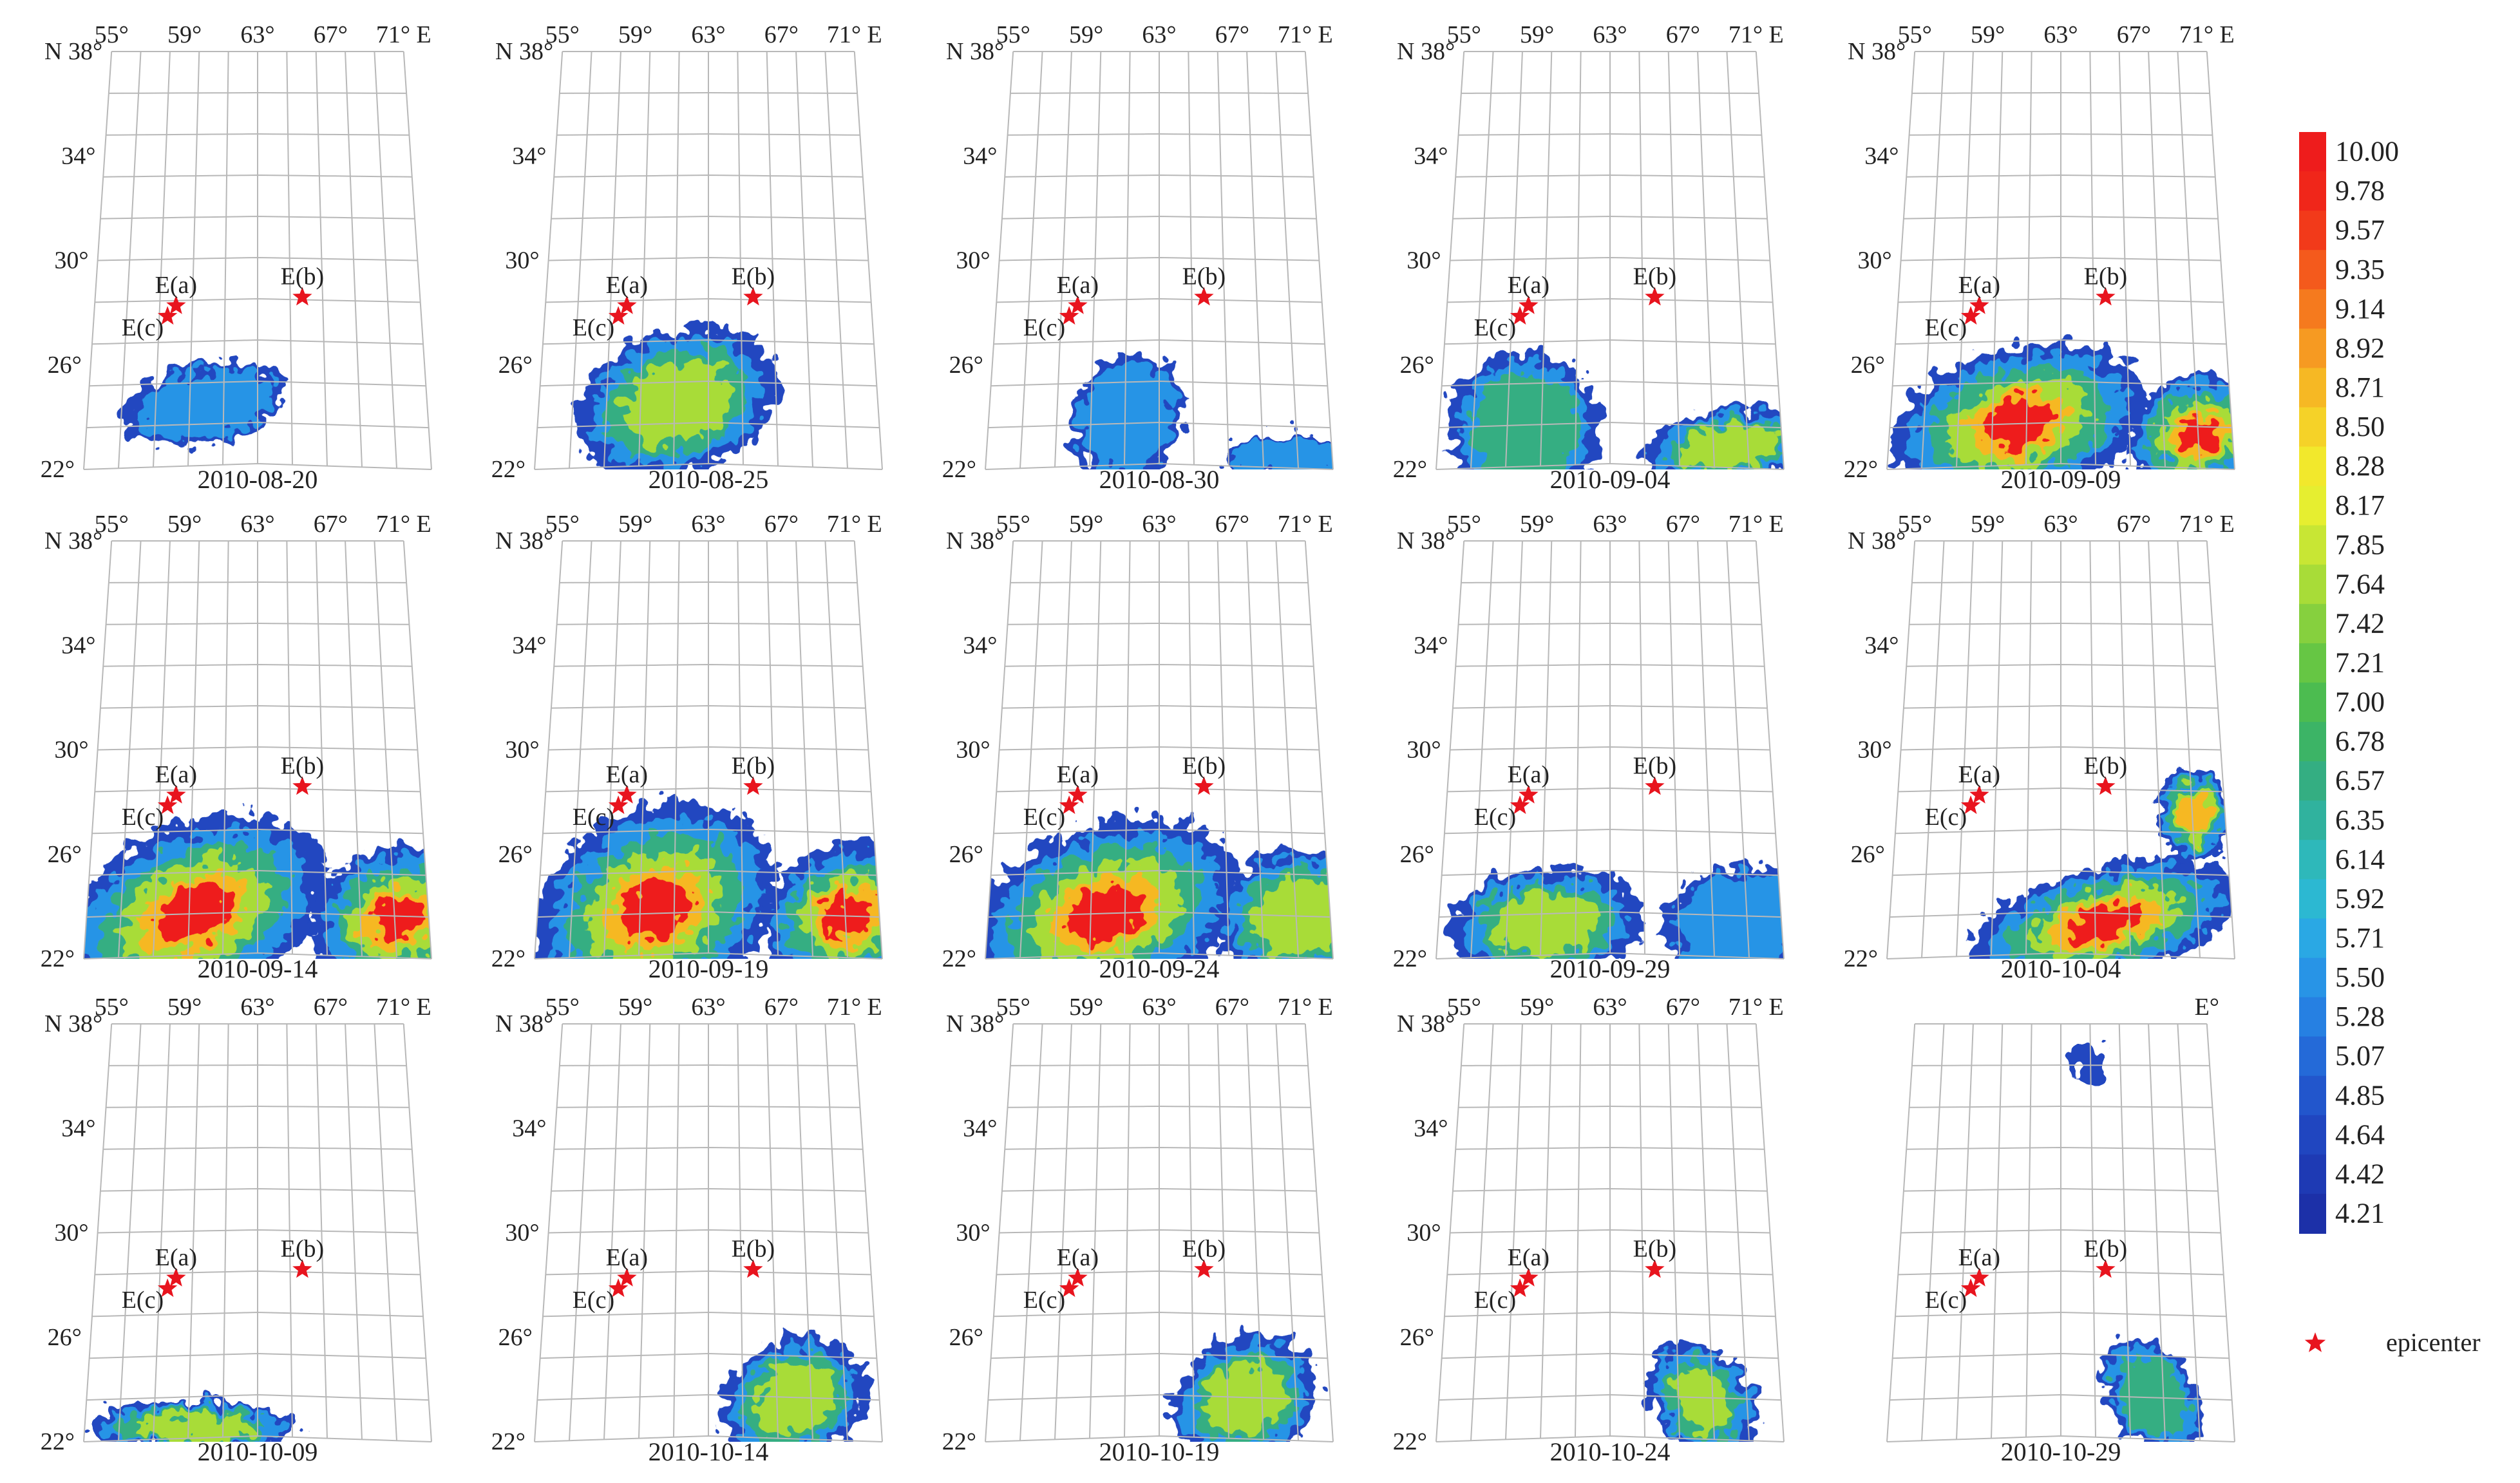  What do you see at coordinates (2360, 309) in the screenshot?
I see `colorbar-tick-label: 9.14` at bounding box center [2360, 309].